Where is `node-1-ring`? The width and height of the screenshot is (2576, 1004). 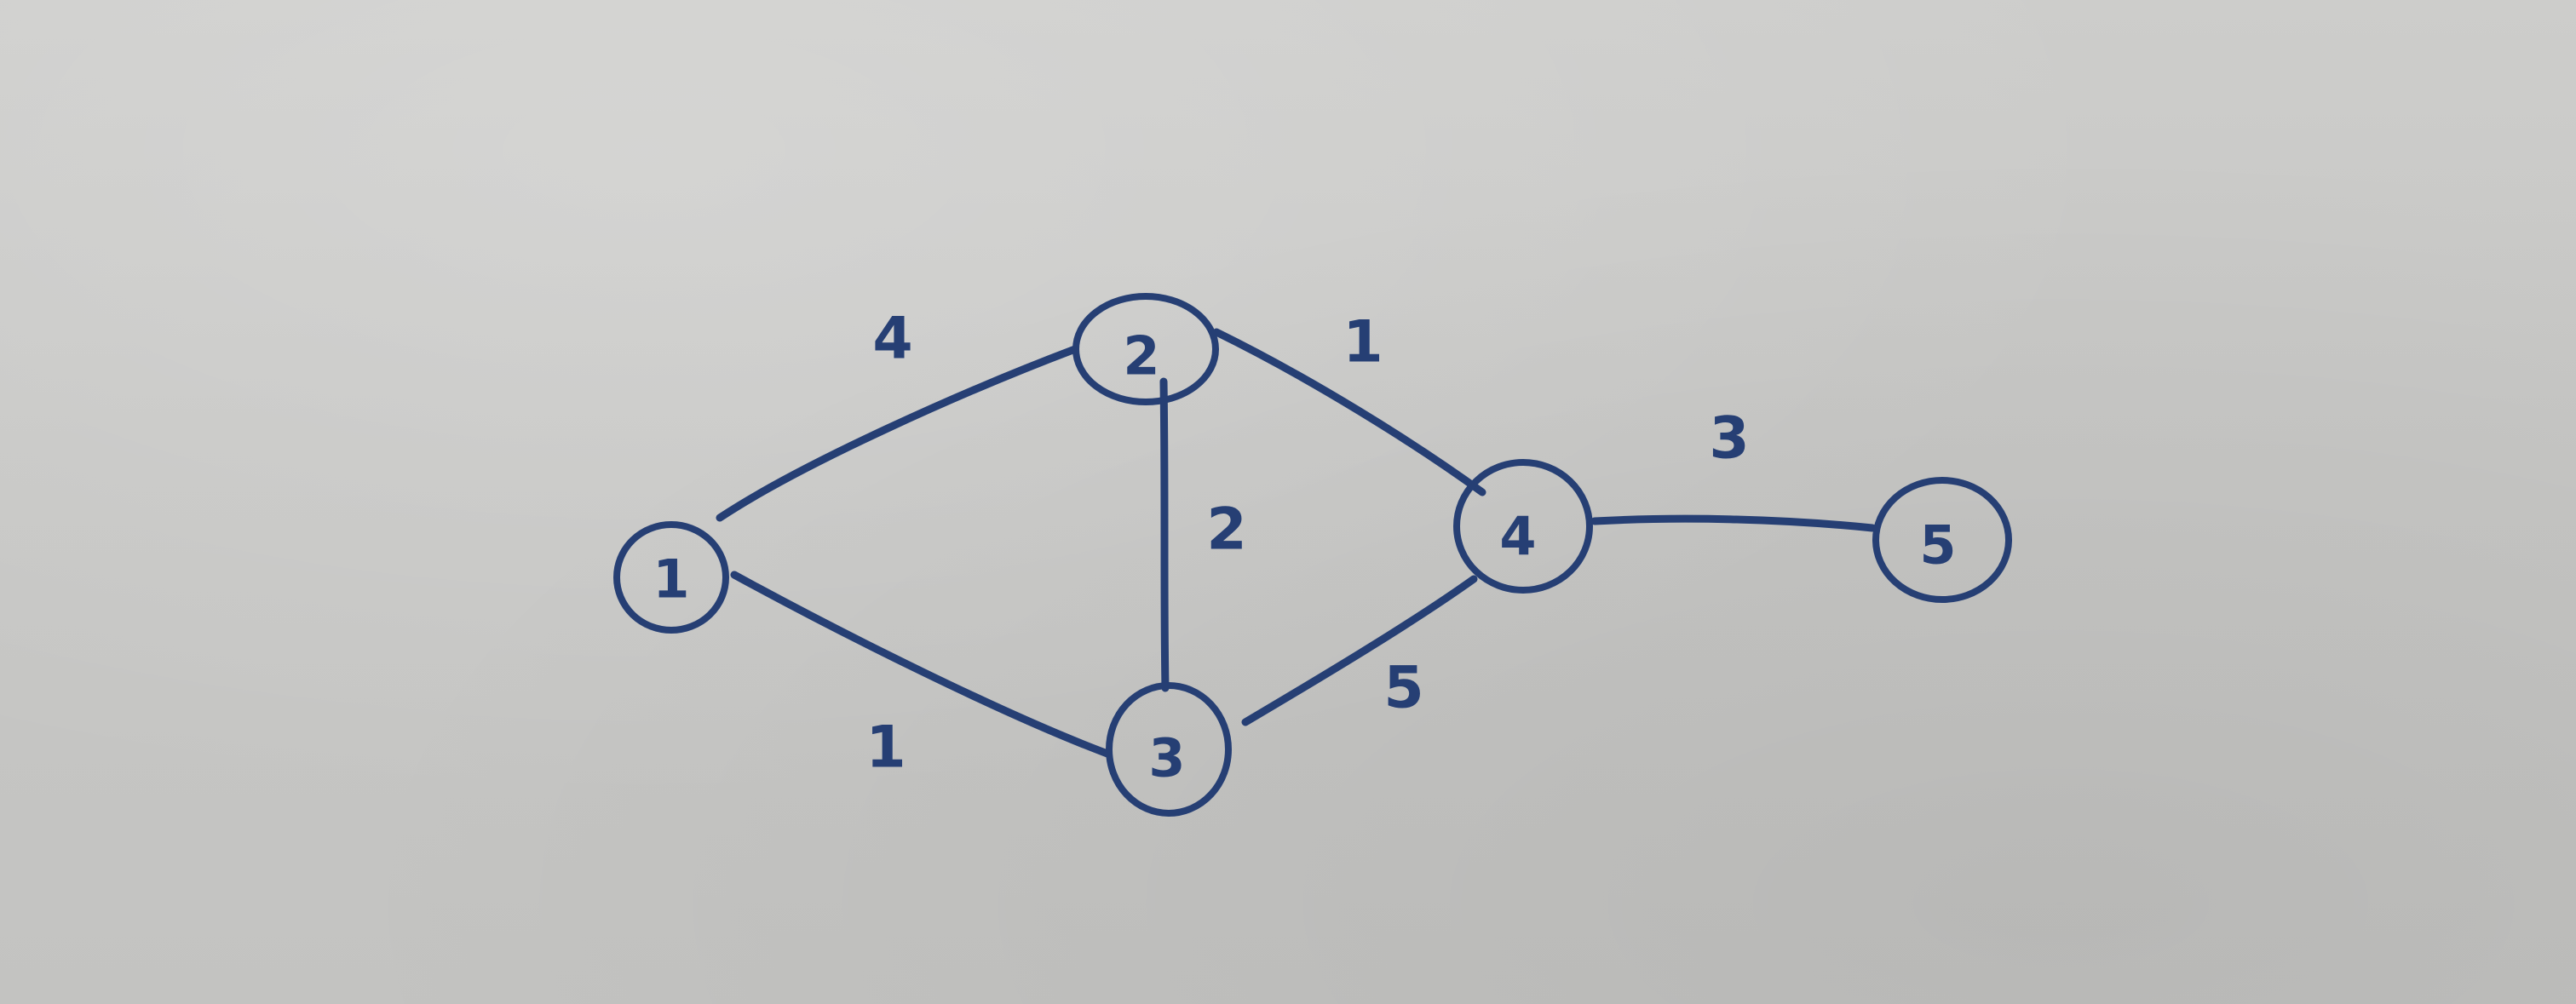
node-1-ring is located at coordinates (671, 577).